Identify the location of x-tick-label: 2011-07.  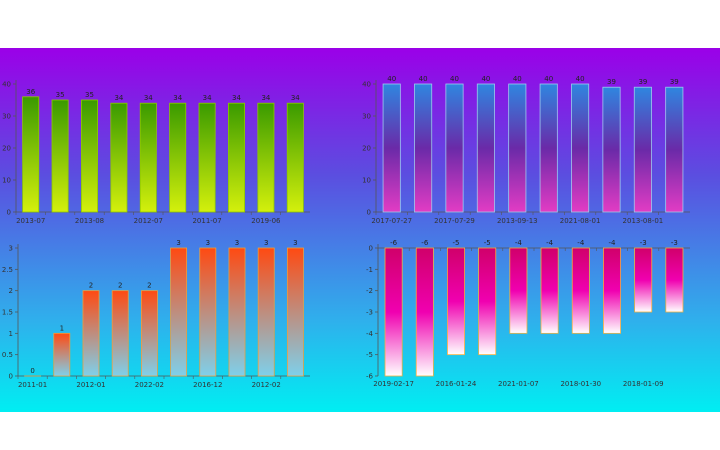
(206, 221).